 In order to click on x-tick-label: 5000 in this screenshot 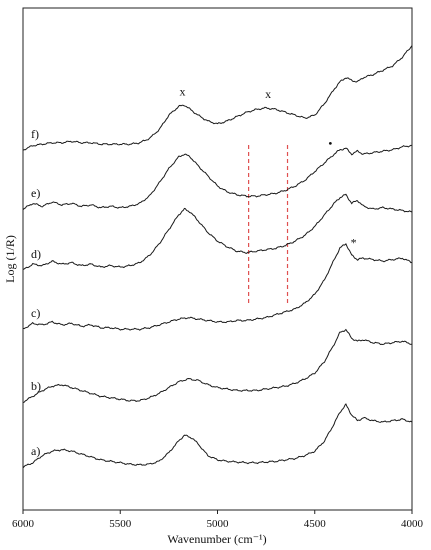, I will do `click(218, 524)`.